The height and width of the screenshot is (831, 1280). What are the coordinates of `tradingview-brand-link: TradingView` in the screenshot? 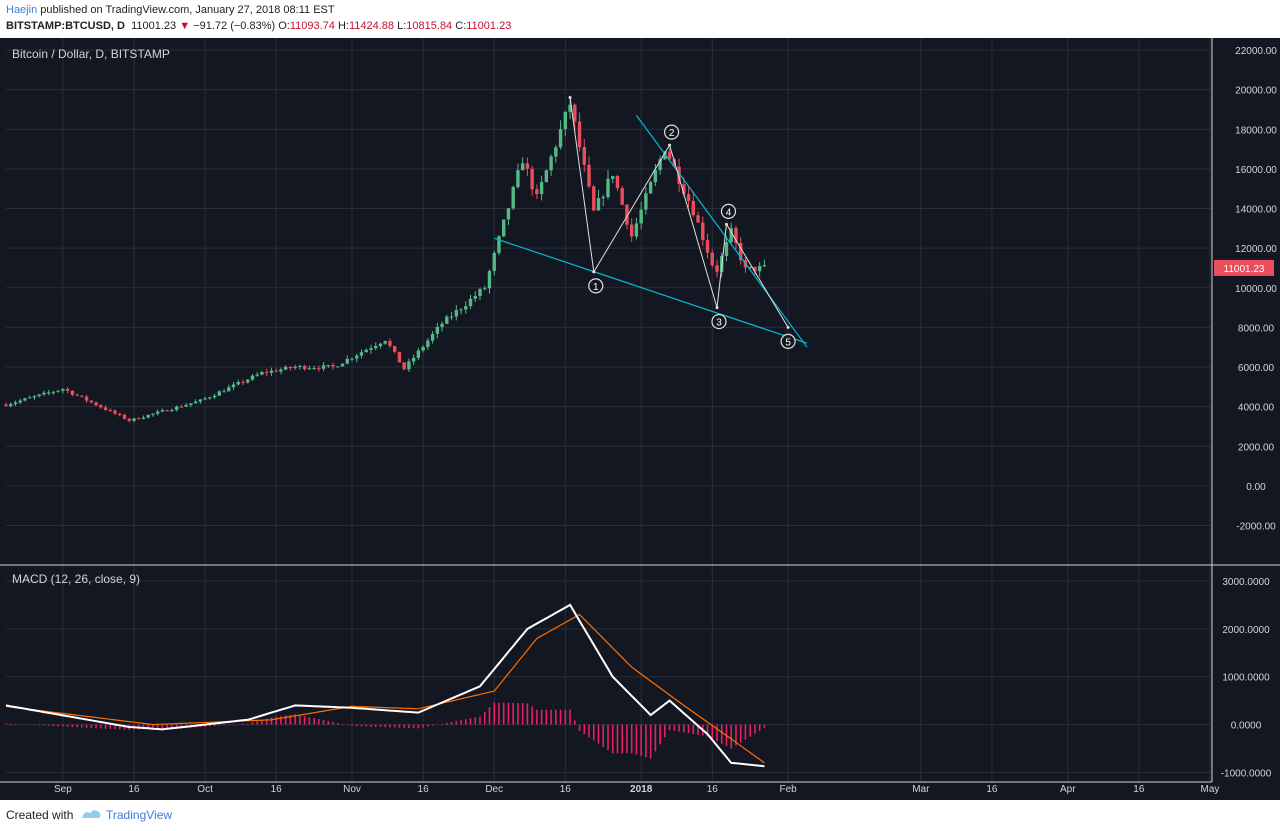 It's located at (139, 815).